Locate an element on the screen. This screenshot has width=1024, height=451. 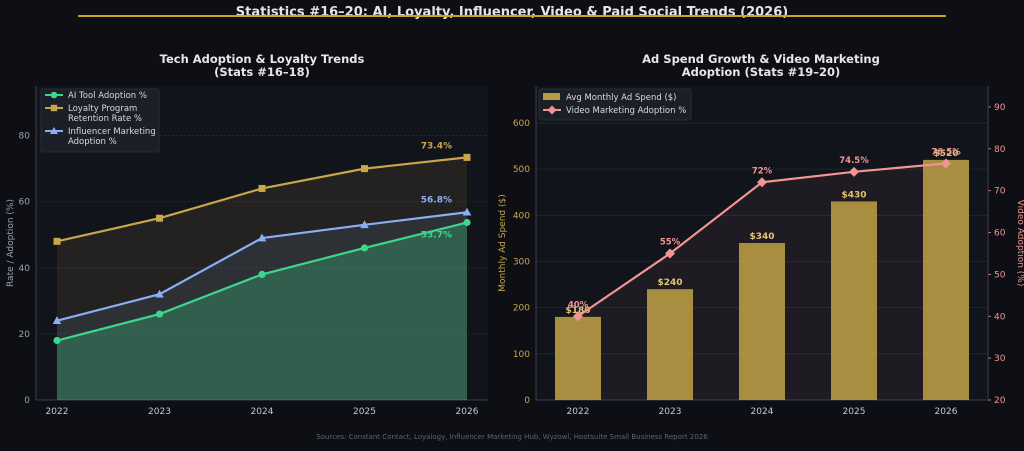
right-bar-value-label: $240 is located at coordinates (669, 283).